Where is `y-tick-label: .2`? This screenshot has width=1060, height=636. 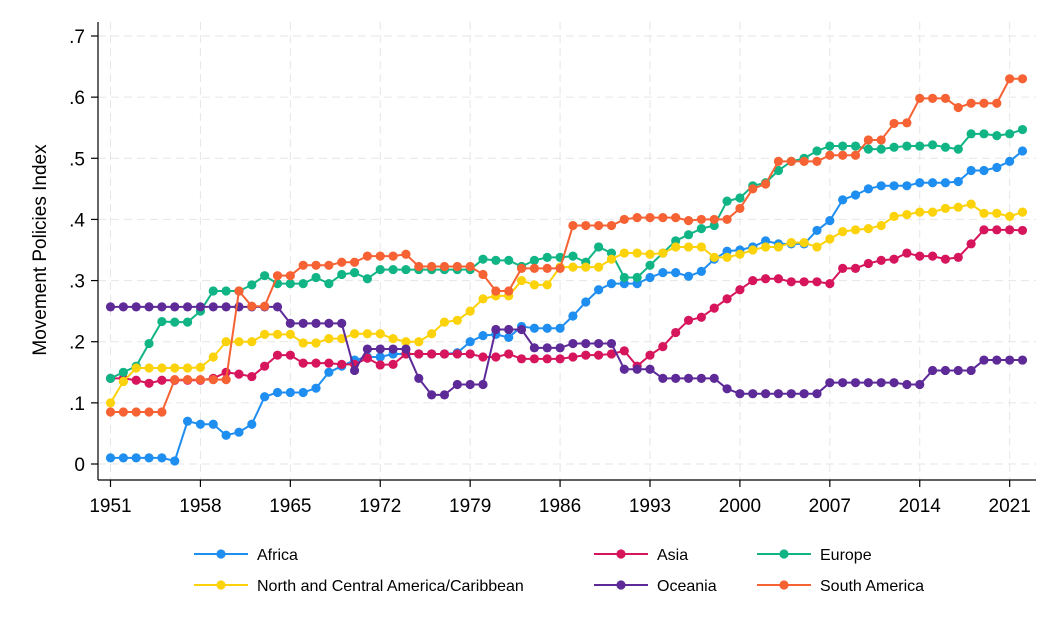 y-tick-label: .2 is located at coordinates (77, 343).